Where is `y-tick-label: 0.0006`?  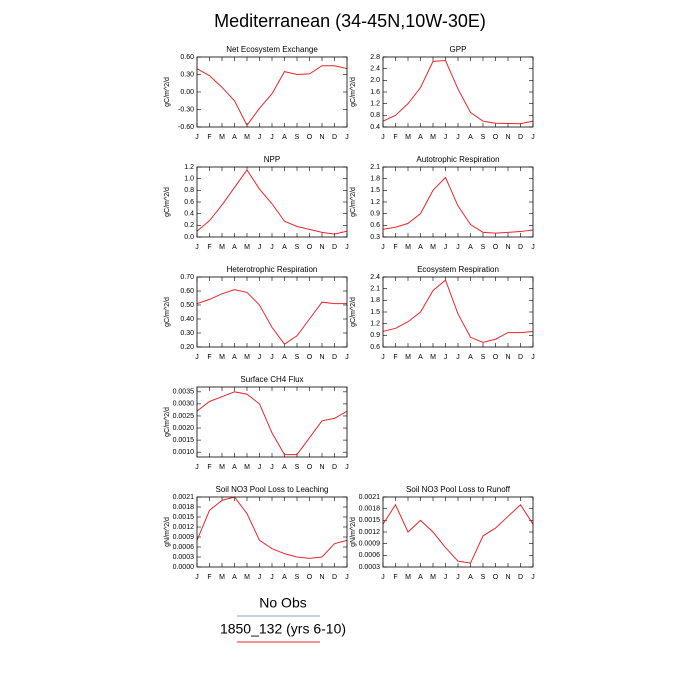
y-tick-label: 0.0006 is located at coordinates (370, 555).